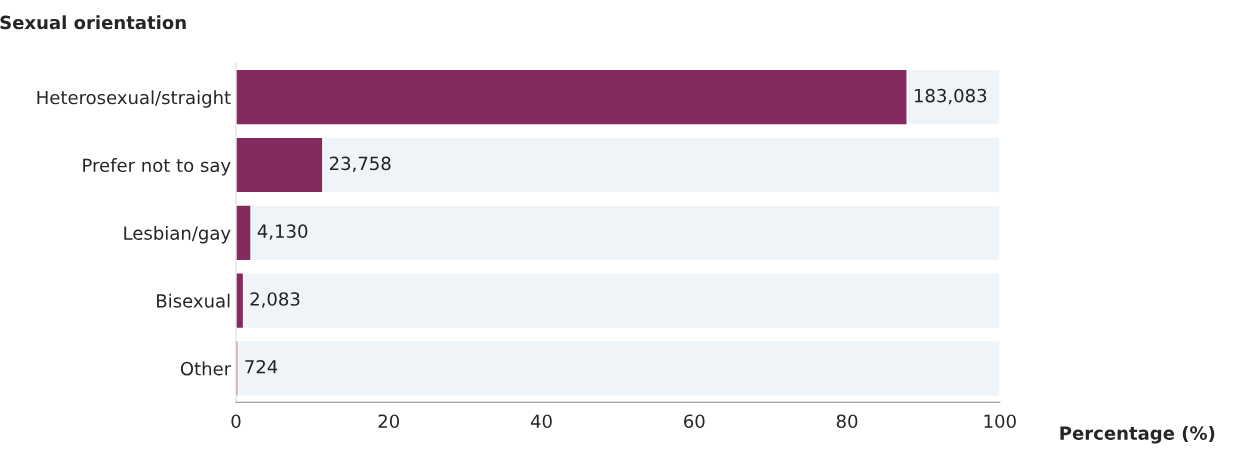 The height and width of the screenshot is (452, 1242). What do you see at coordinates (694, 421) in the screenshot?
I see `x-tick-label: 60` at bounding box center [694, 421].